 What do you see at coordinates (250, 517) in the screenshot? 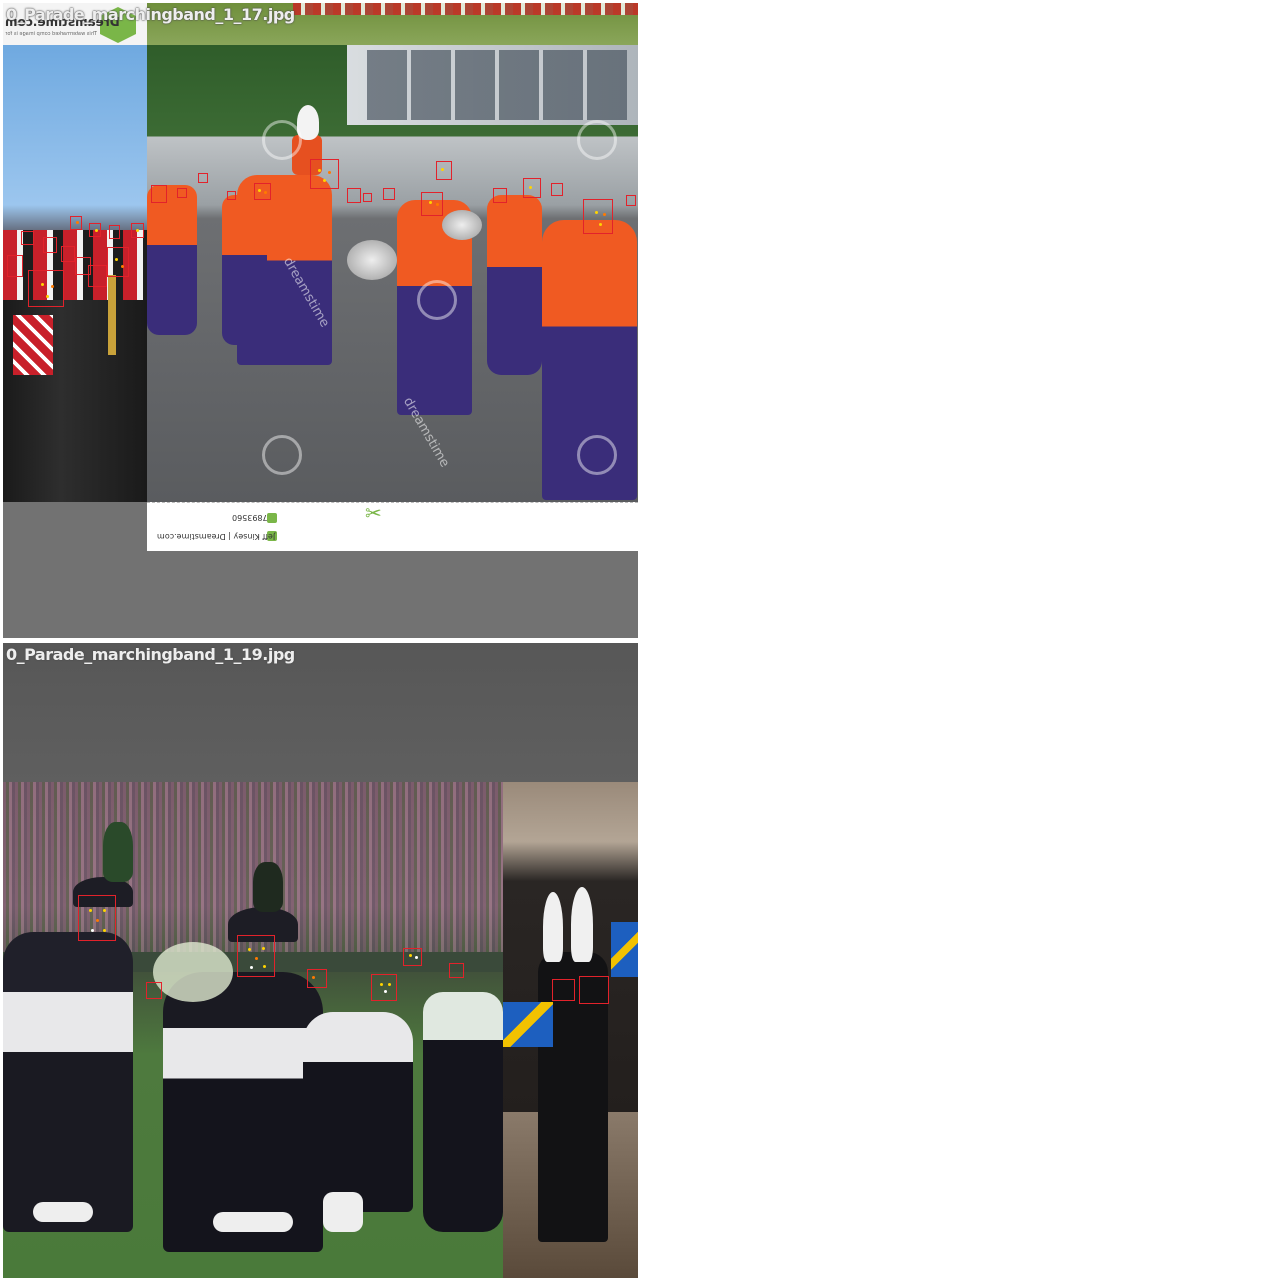
I see `credit-id: 7893560` at bounding box center [250, 517].